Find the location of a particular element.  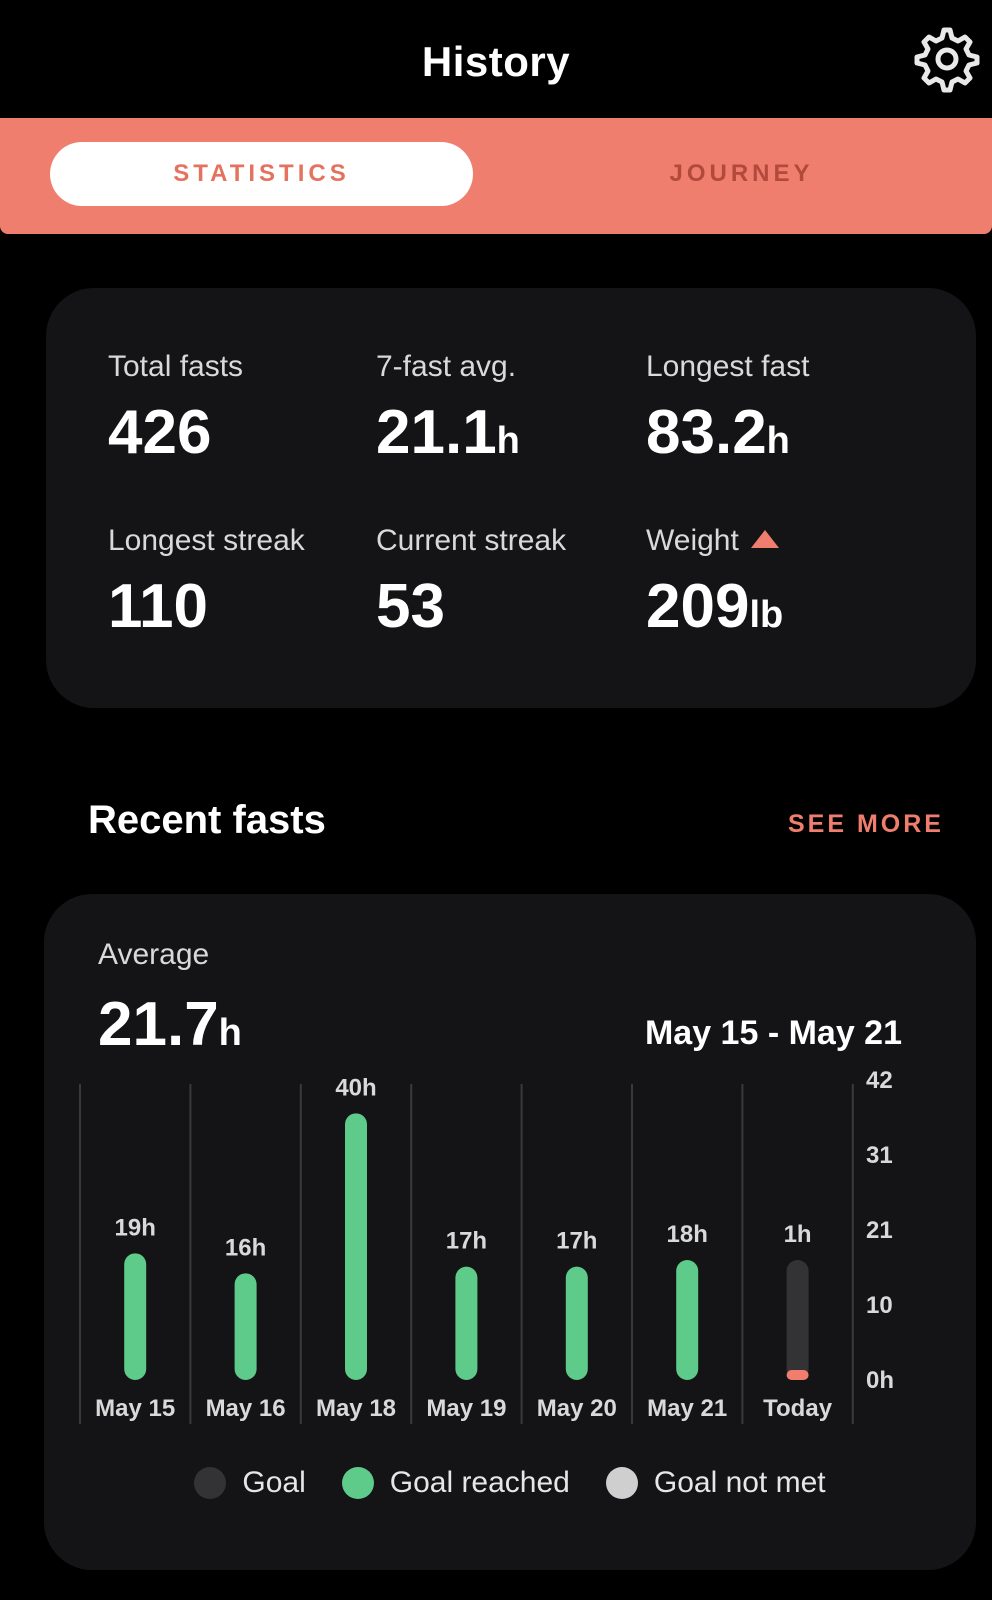

stat-longest-fast: Longest fast 83.2h is located at coordinates (727, 407).